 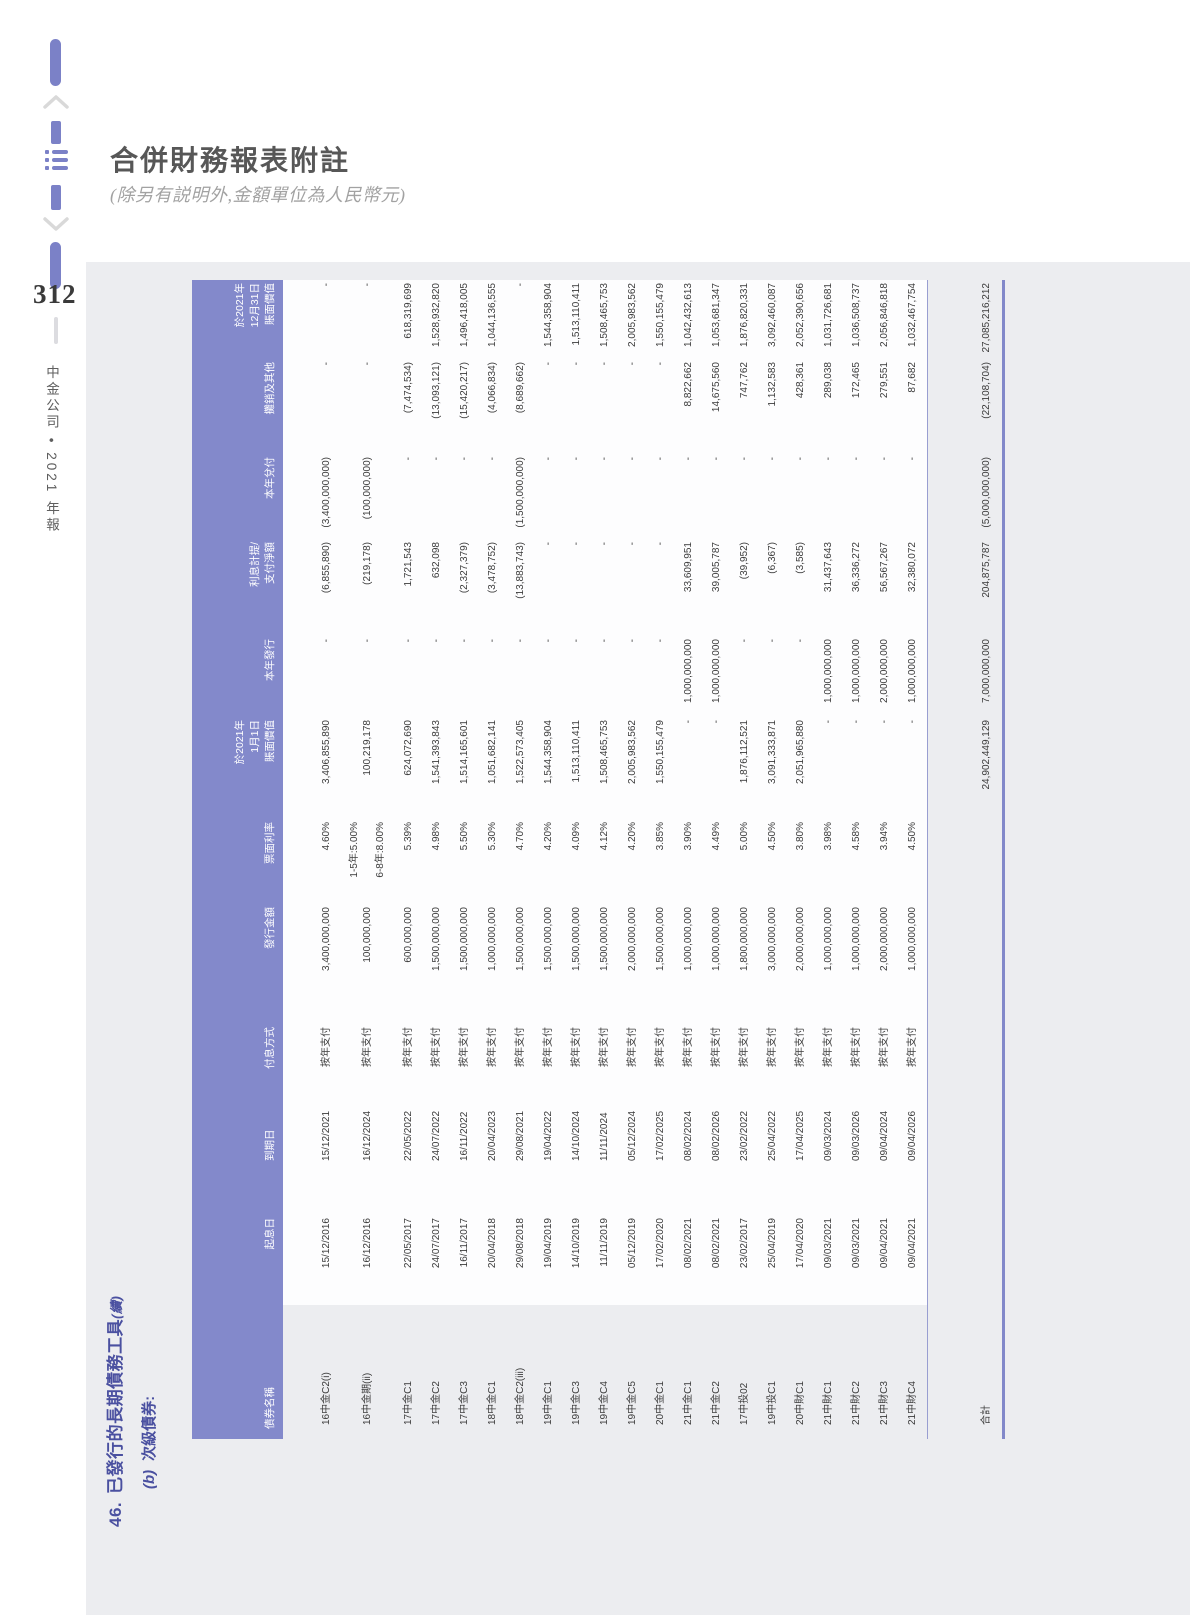 What do you see at coordinates (368, 581) in the screenshot?
I see `table-cell: (219,178)` at bounding box center [368, 581].